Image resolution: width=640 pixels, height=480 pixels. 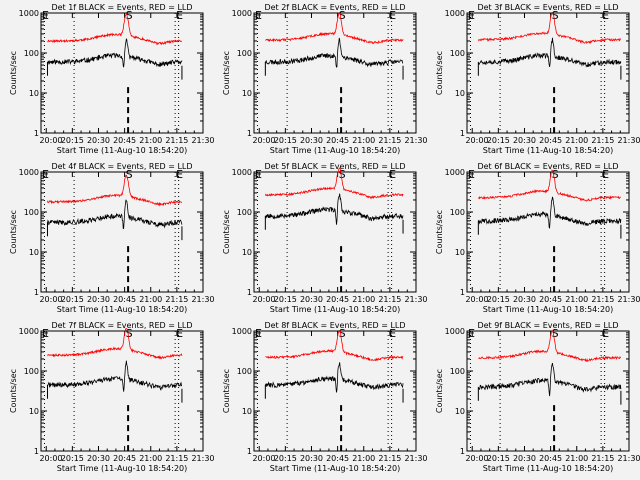 What do you see at coordinates (334, 166) in the screenshot?
I see `panel-title: Det 5f BLACK = Events, RED = LLD` at bounding box center [334, 166].